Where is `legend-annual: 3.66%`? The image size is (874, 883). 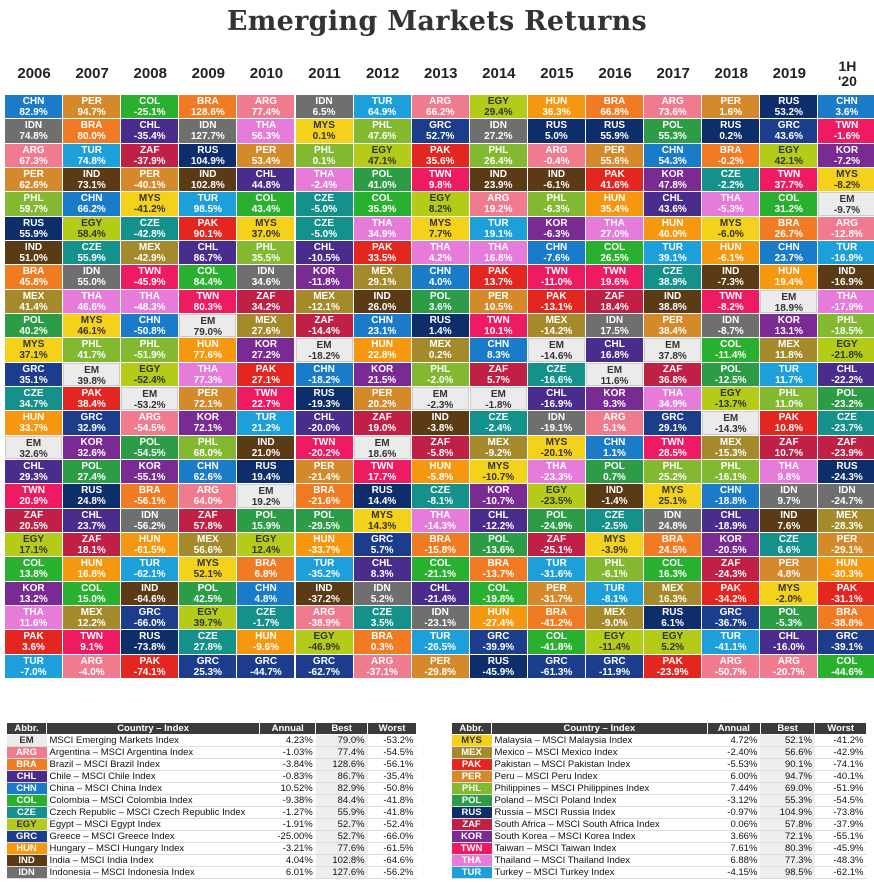
legend-annual: 3.66% is located at coordinates (734, 836).